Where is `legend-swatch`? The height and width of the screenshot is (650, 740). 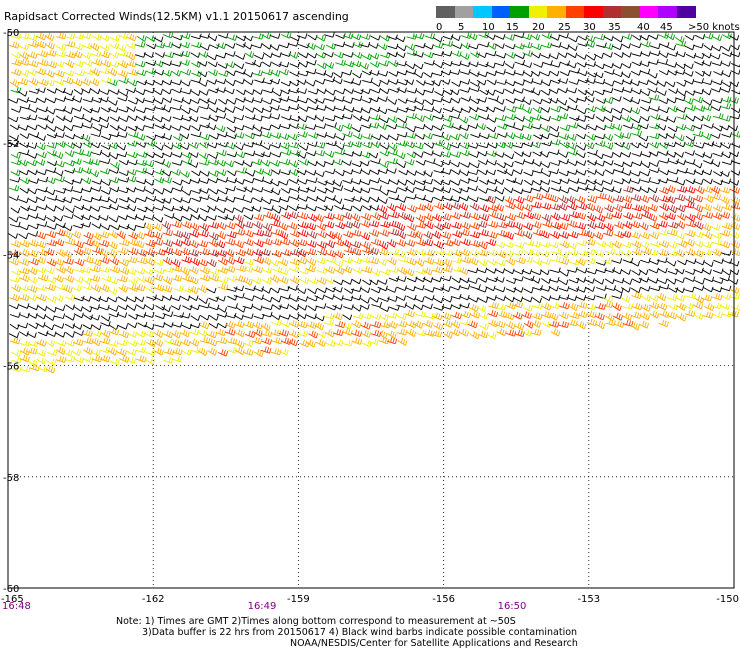
legend-swatch is located at coordinates (464, 12).